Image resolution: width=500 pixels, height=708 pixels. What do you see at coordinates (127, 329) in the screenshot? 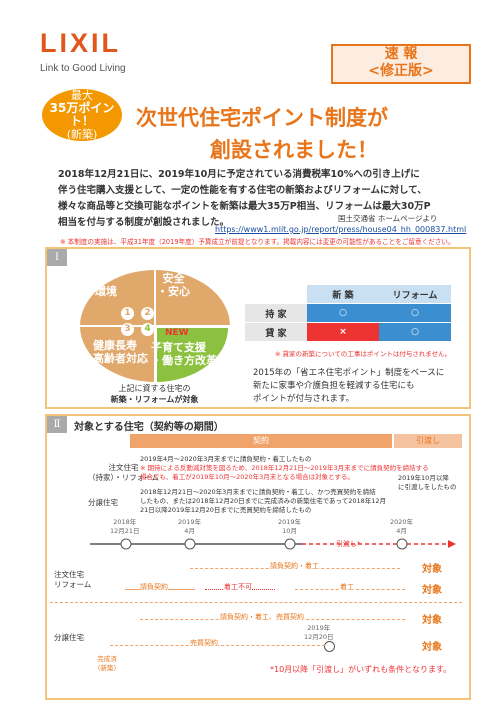
I see `pie-number-3: 3` at bounding box center [127, 329].